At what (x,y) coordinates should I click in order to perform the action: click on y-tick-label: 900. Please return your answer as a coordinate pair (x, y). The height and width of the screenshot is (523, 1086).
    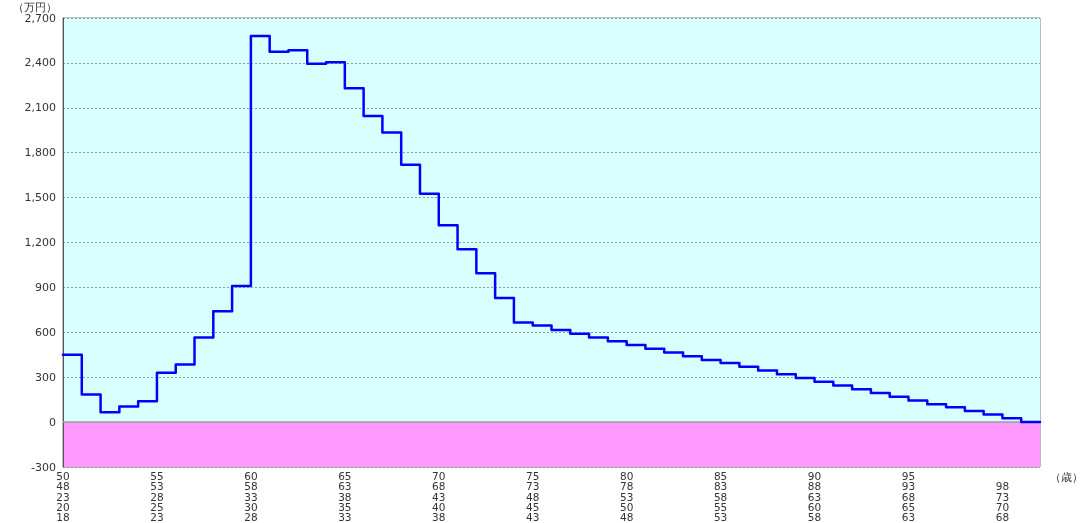
    Looking at the image, I should click on (45, 287).